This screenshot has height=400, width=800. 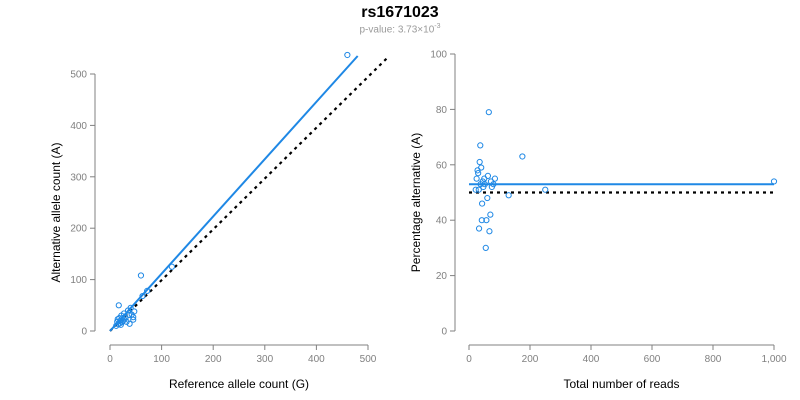 What do you see at coordinates (652, 359) in the screenshot?
I see `right-x-tick-label: 600` at bounding box center [652, 359].